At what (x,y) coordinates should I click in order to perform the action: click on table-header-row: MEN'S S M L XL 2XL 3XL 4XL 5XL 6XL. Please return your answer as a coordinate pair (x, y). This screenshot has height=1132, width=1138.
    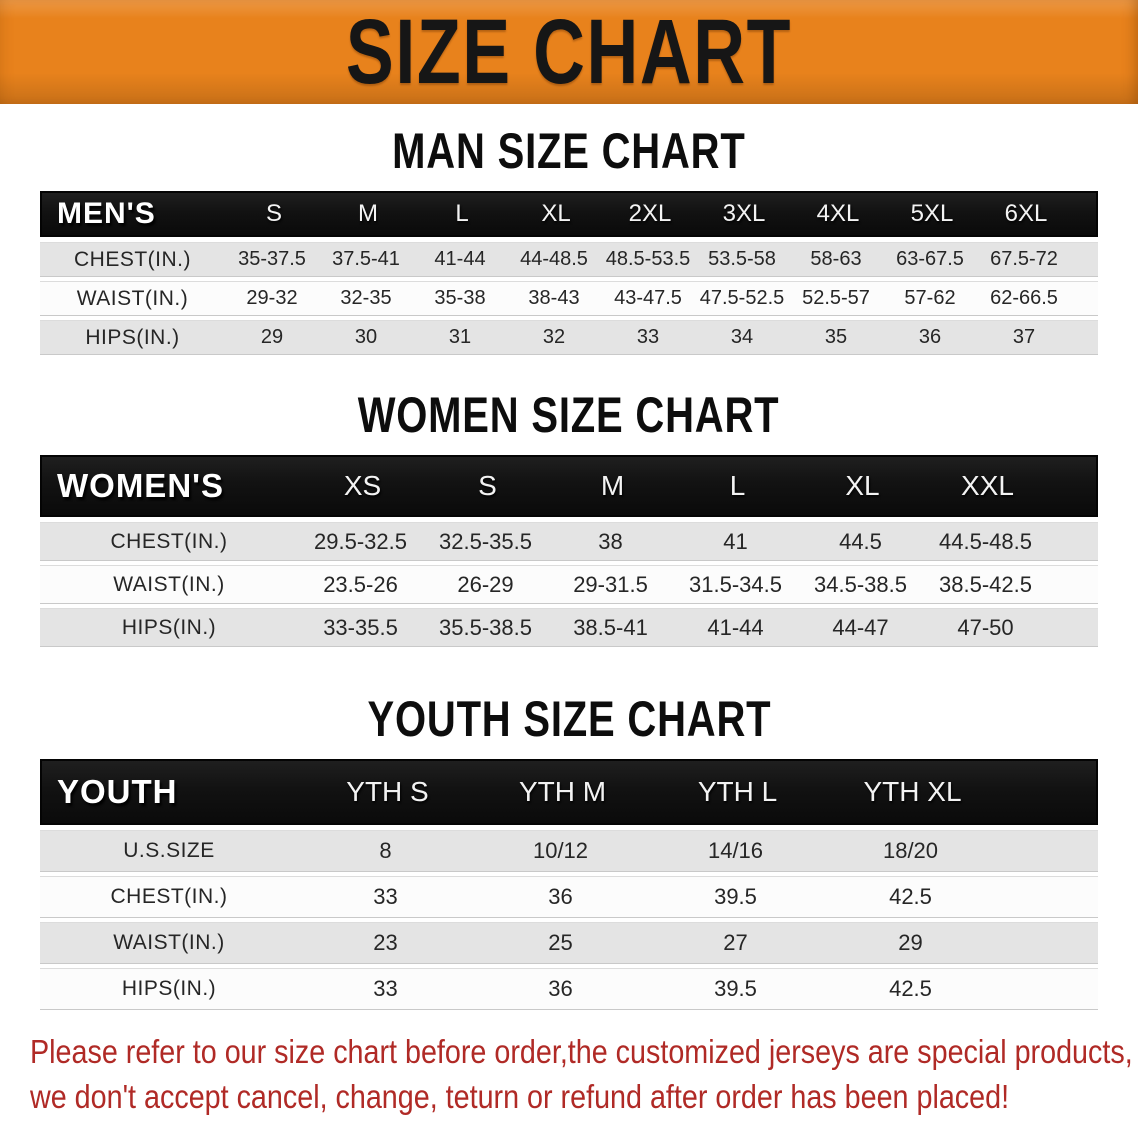
    Looking at the image, I should click on (569, 214).